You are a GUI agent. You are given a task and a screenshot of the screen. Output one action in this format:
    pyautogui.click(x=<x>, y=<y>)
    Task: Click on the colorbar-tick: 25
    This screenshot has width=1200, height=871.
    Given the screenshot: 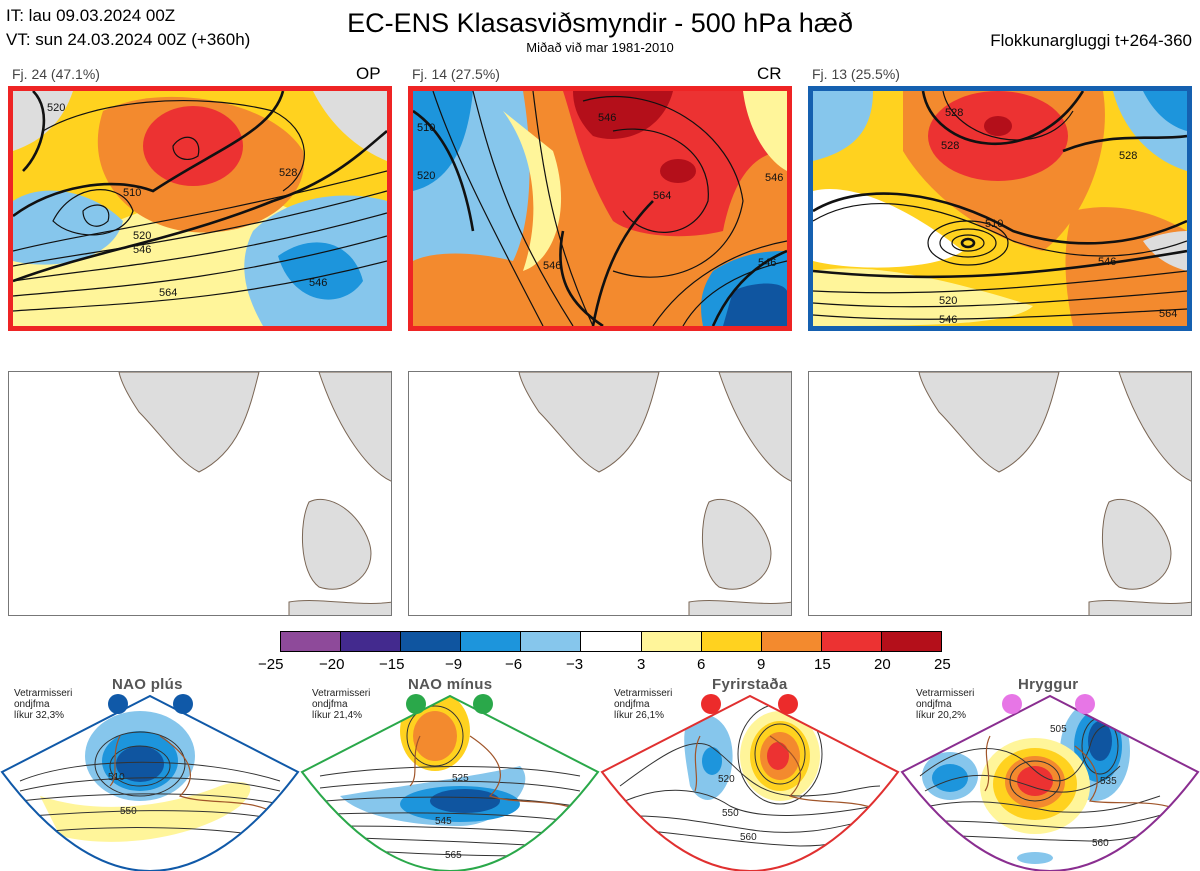 What is the action you would take?
    pyautogui.click(x=942, y=664)
    